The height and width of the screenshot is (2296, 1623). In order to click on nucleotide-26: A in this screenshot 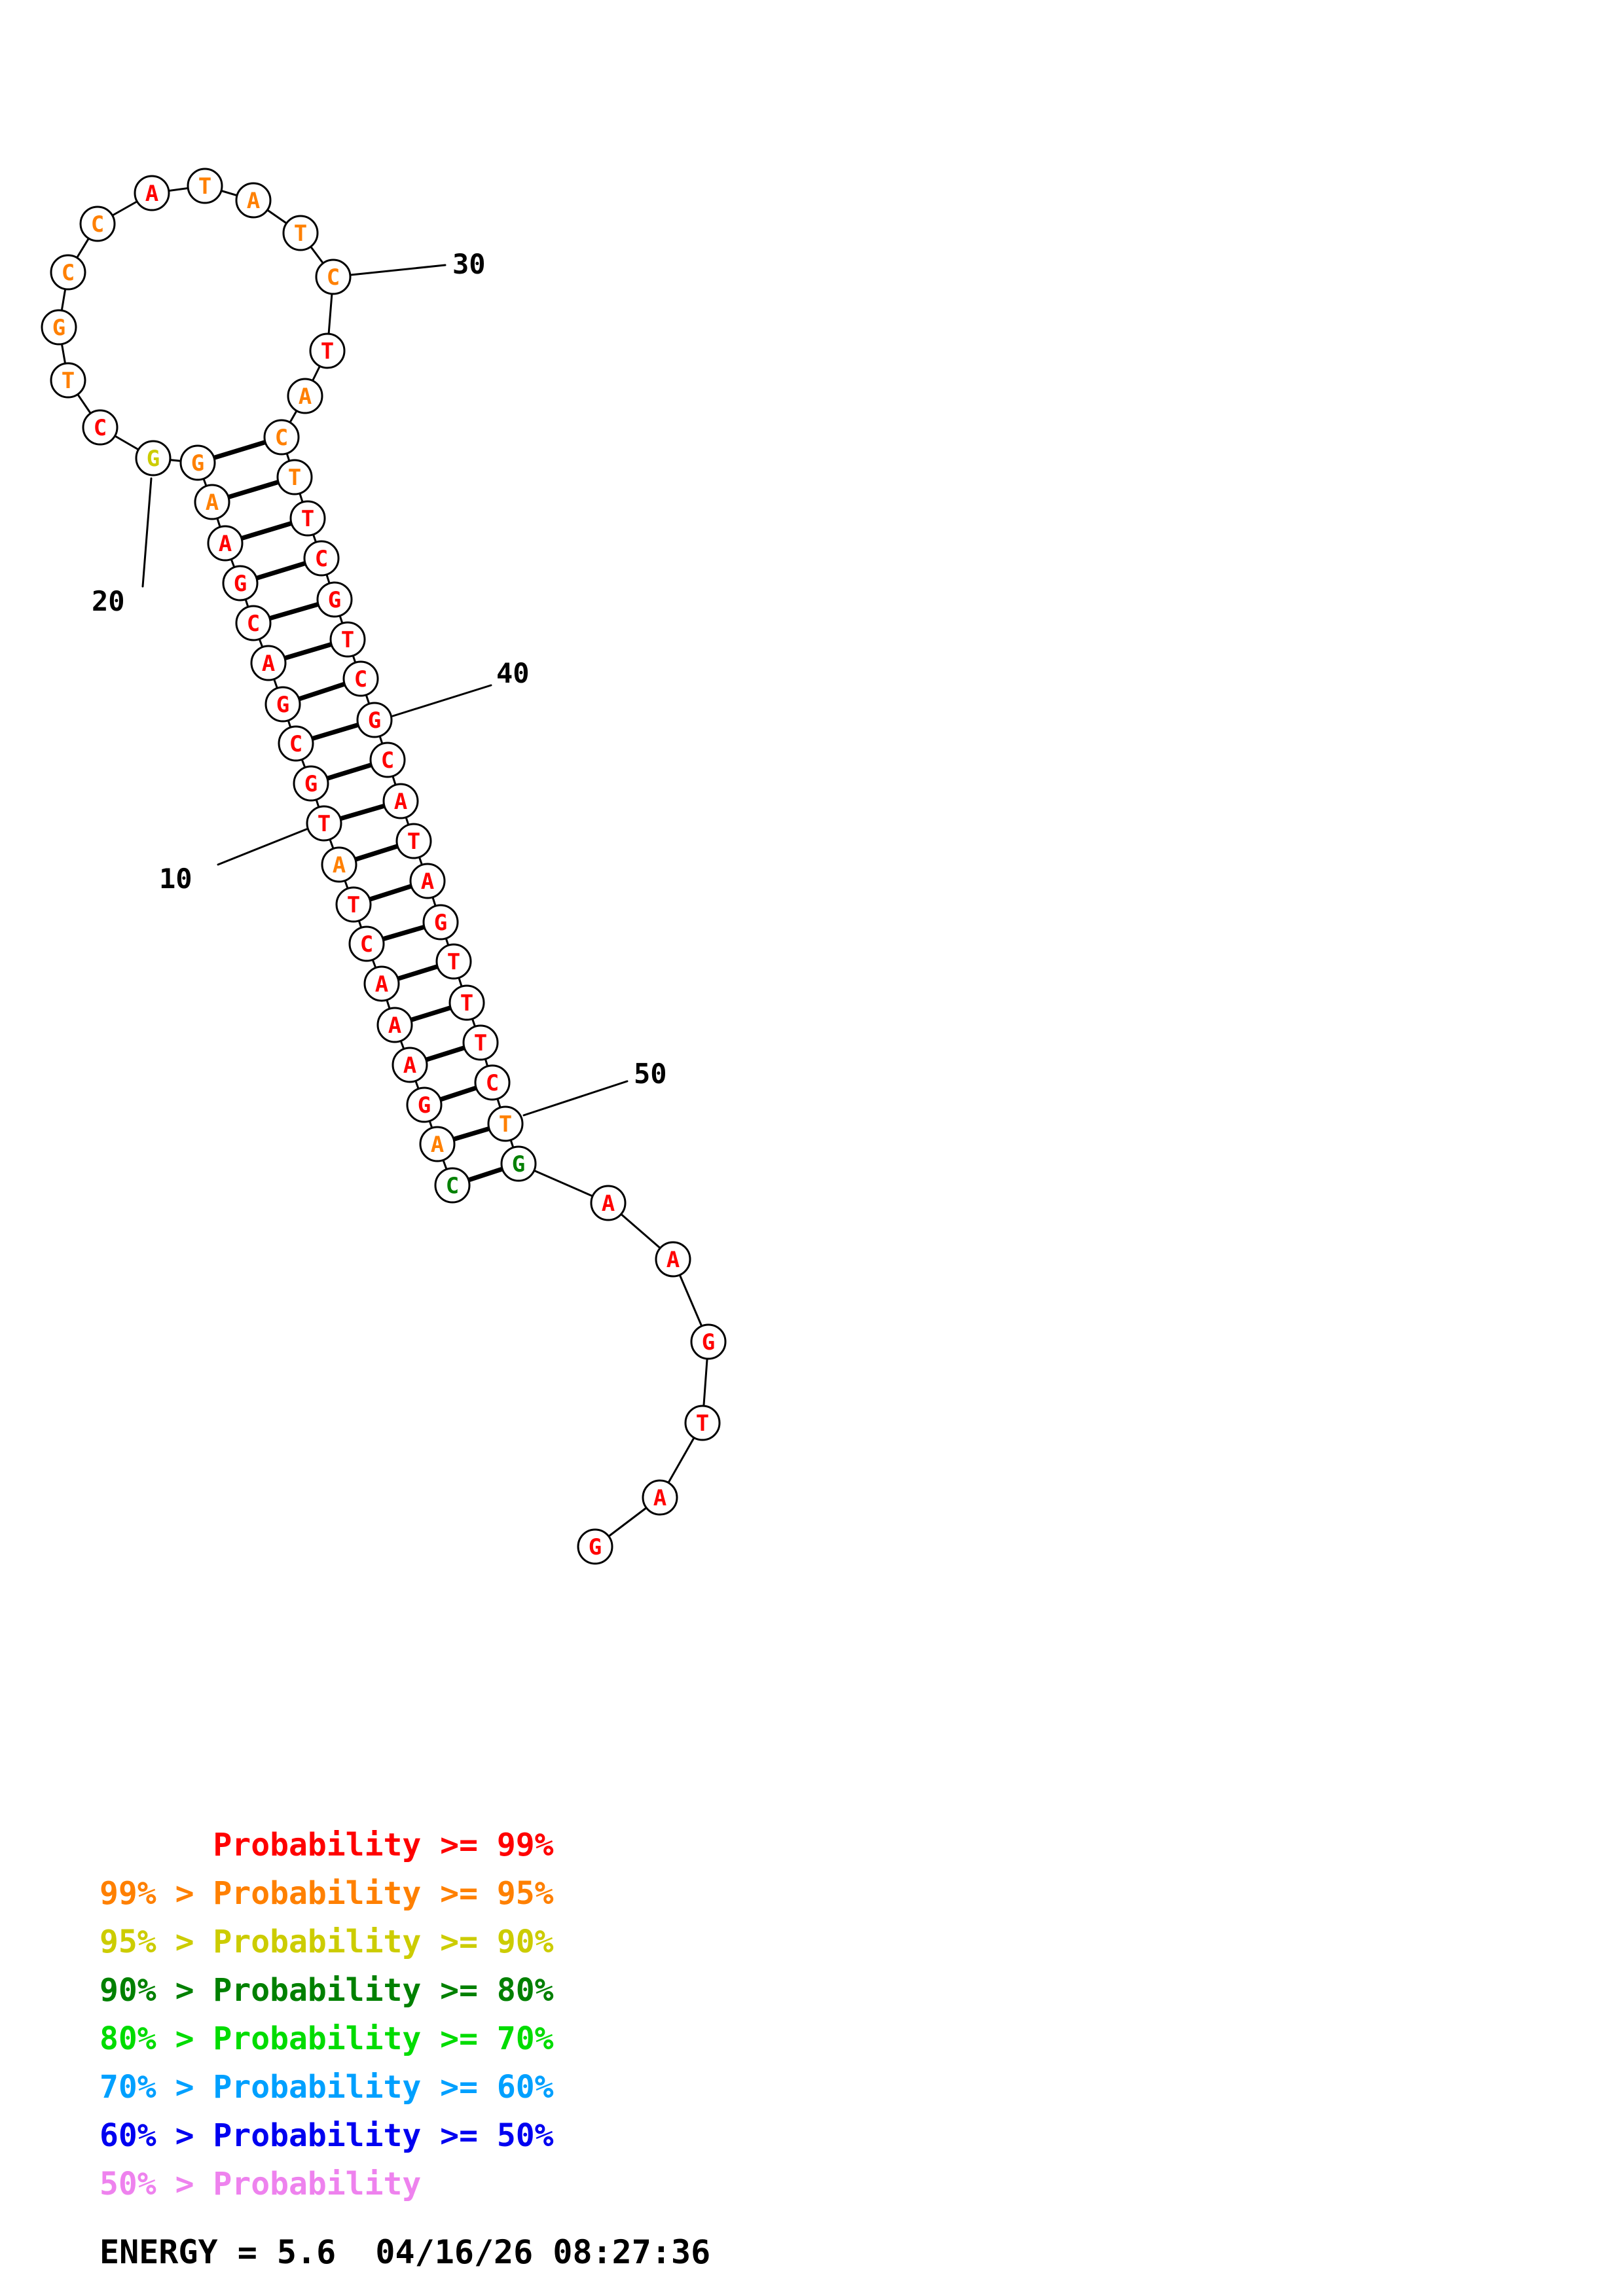, I will do `click(152, 193)`.